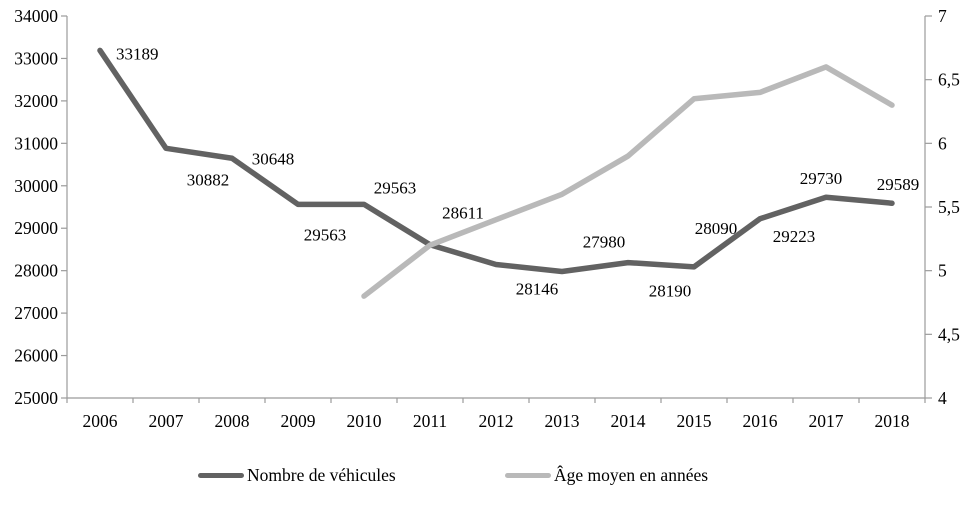  I want to click on x-axis-tick-label: 2014, so click(628, 421).